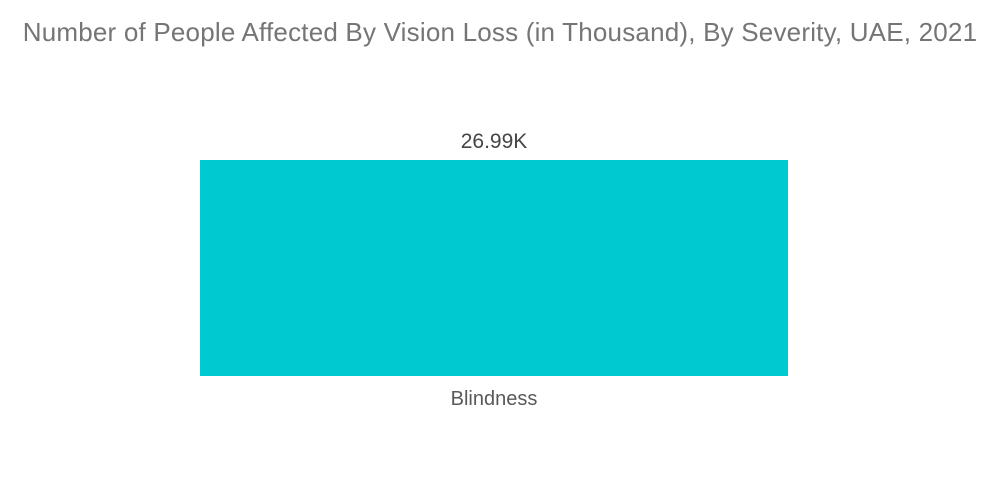  Describe the element at coordinates (494, 399) in the screenshot. I see `category-label-blindness: Blindness` at that location.